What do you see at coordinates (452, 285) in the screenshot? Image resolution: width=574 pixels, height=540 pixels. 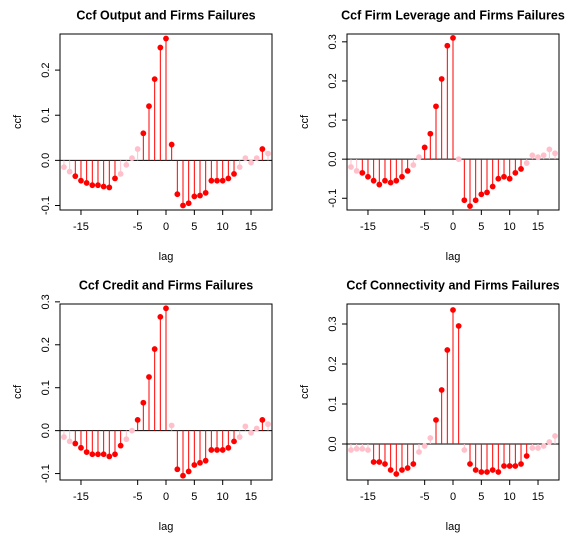 I see `chart-title: Ccf Connectivity and Firms Failures` at bounding box center [452, 285].